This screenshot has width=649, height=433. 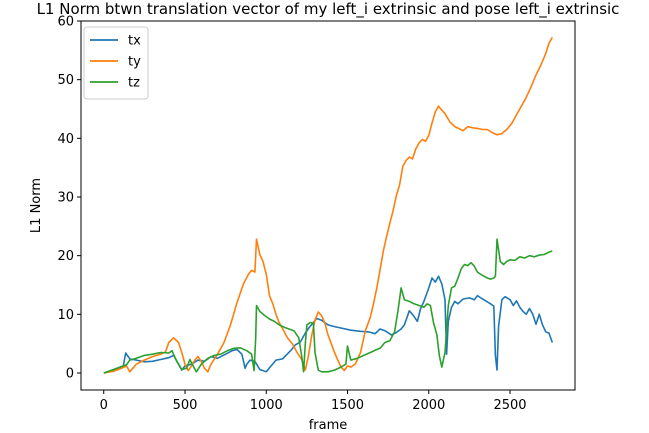 What do you see at coordinates (313, 401) in the screenshot?
I see `x-axis: 0 500 1000 1500 2000 2500` at bounding box center [313, 401].